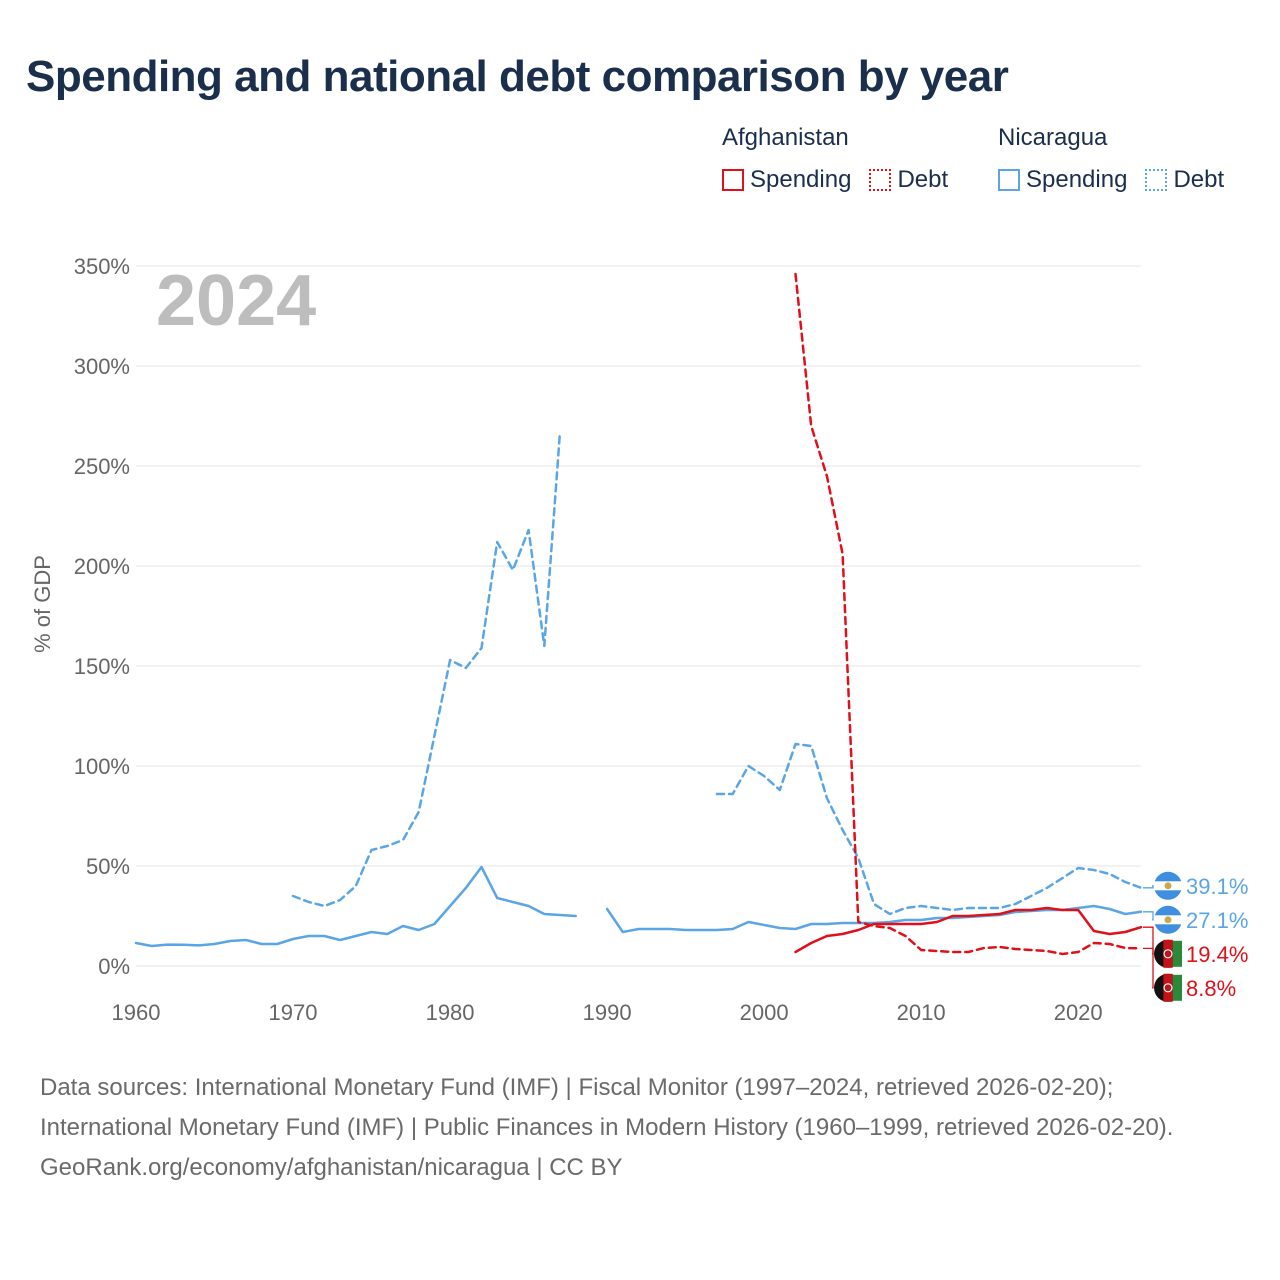 The width and height of the screenshot is (1280, 1280). I want to click on x-tick-label: 2010, so click(921, 1012).